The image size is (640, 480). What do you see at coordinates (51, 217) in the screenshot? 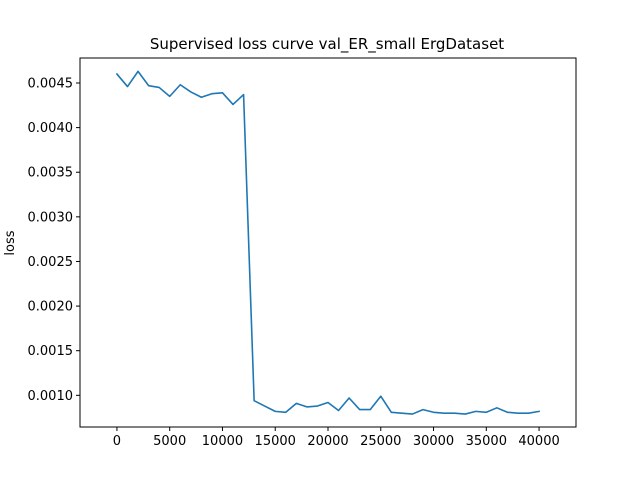
I see `y-tick-label: 0.0030` at bounding box center [51, 217].